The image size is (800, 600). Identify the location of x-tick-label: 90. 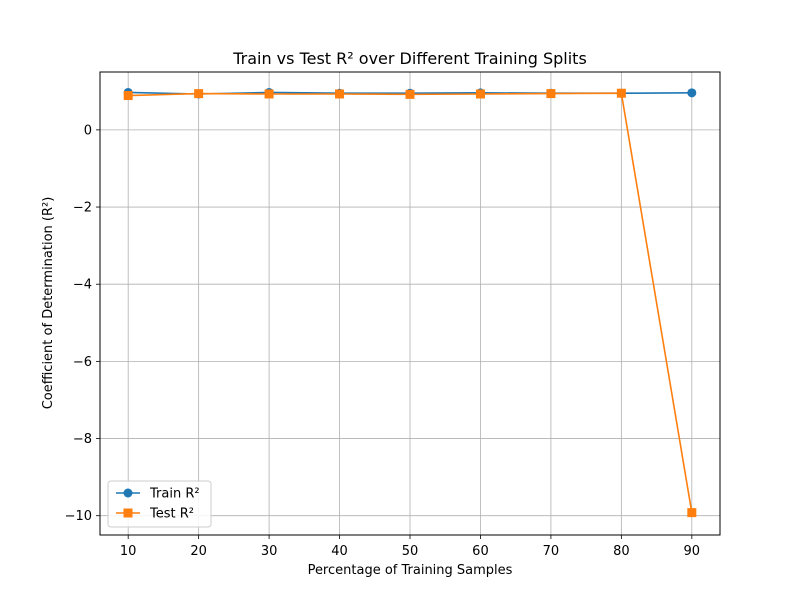
(692, 551).